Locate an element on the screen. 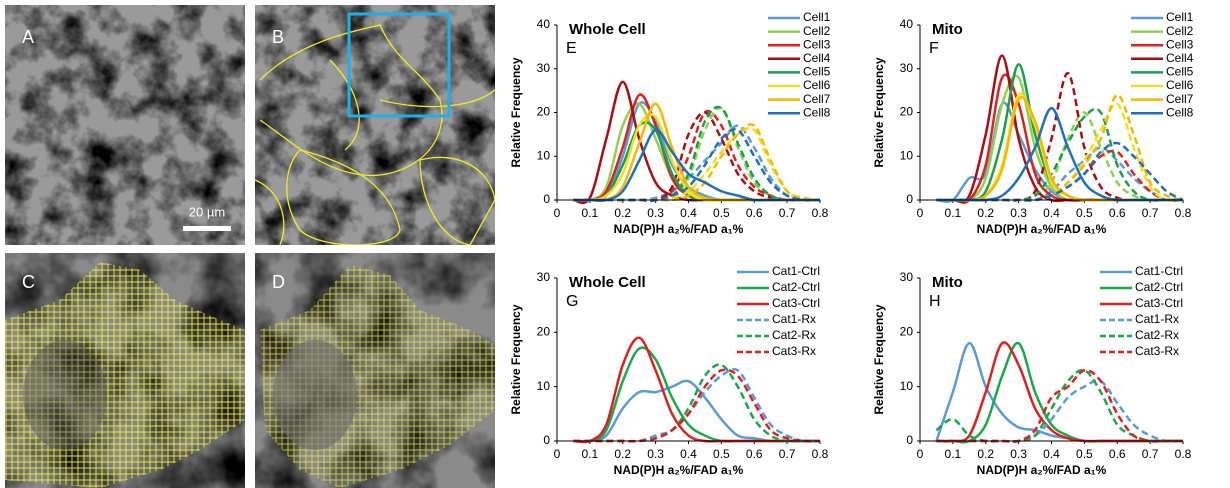 The height and width of the screenshot is (488, 1230). scale-bar-label: 20 µm is located at coordinates (207, 211).